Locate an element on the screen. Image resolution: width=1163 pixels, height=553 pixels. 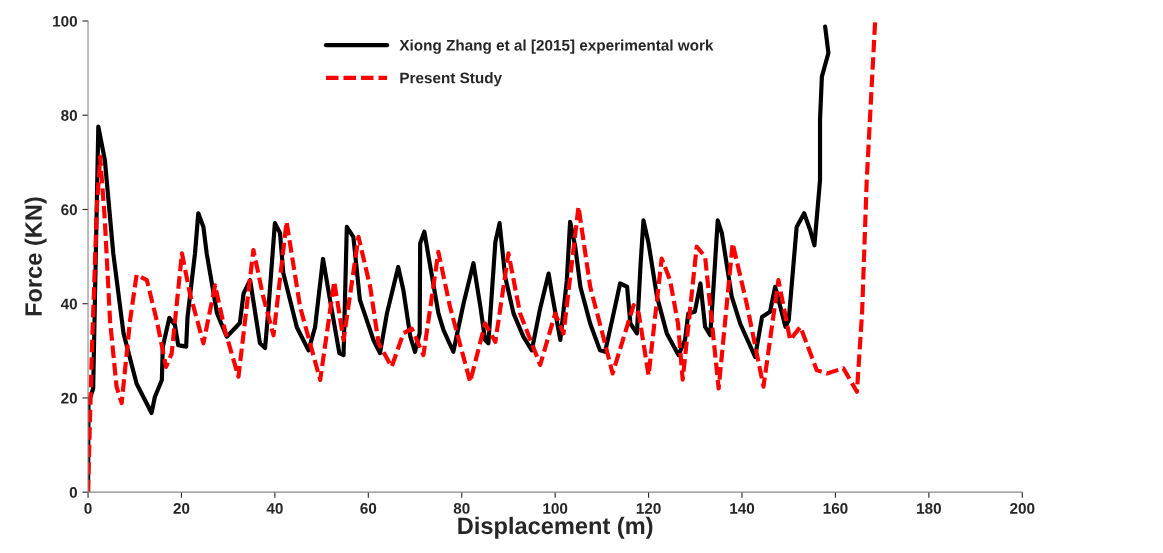
x-axis-title: Displacement (m) is located at coordinates (555, 527).